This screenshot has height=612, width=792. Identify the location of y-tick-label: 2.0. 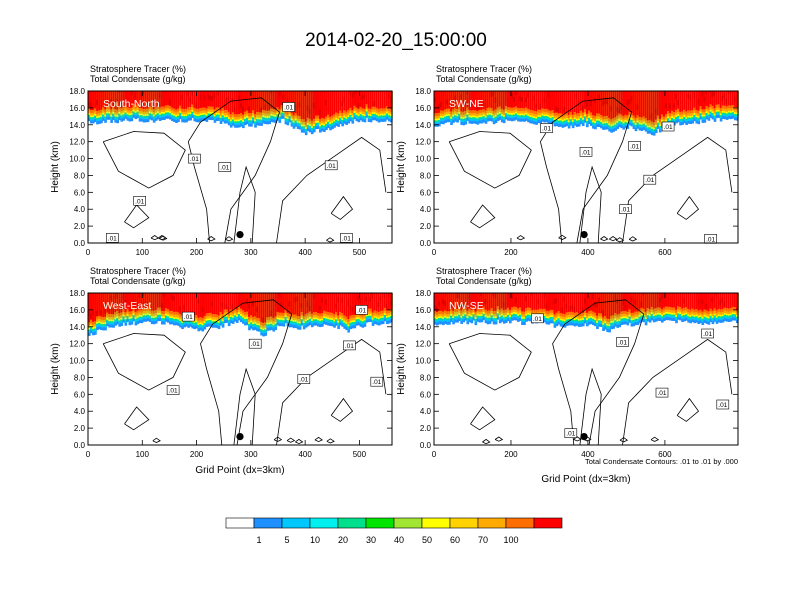
(80, 428).